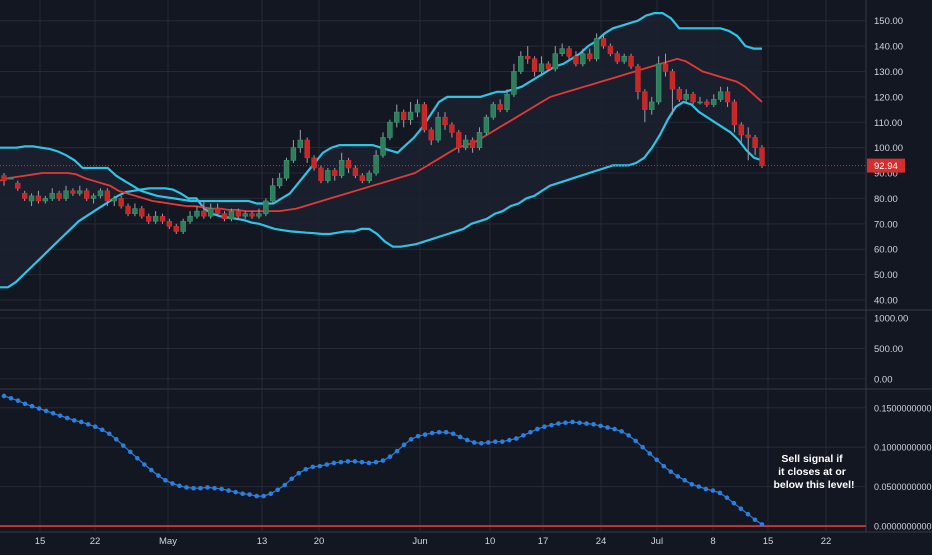 The height and width of the screenshot is (555, 932). Describe the element at coordinates (768, 541) in the screenshot. I see `x-tick-label: 15` at that location.